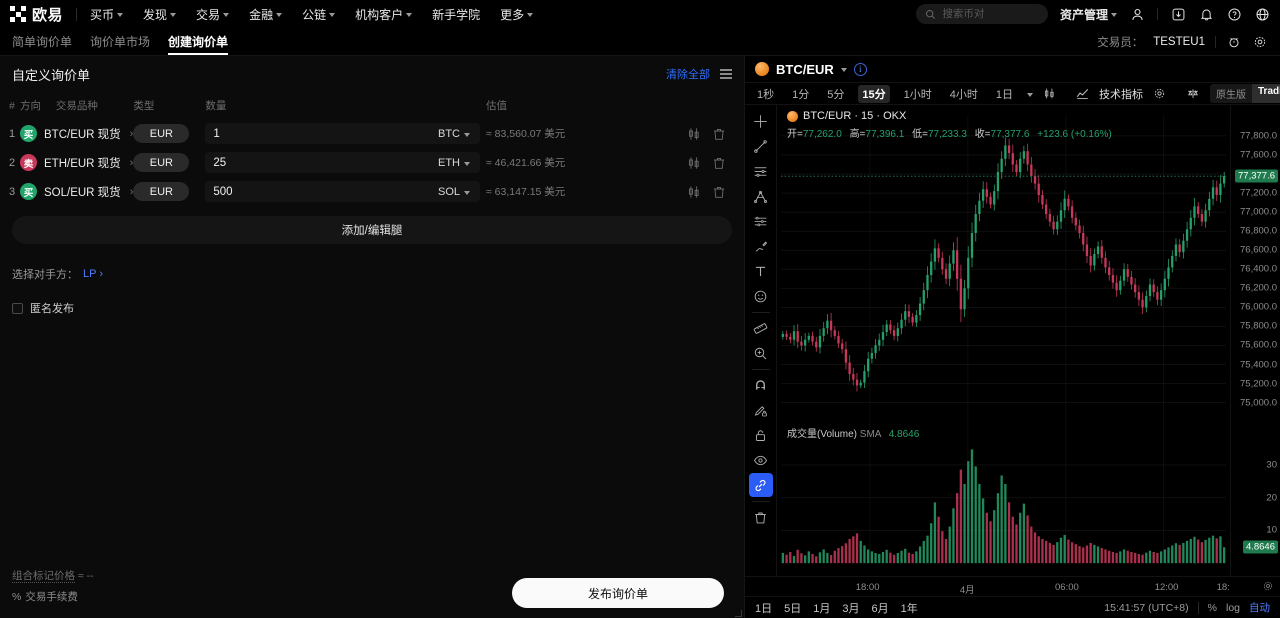  Describe the element at coordinates (880, 608) in the screenshot. I see `range-6mo: 6月` at that location.